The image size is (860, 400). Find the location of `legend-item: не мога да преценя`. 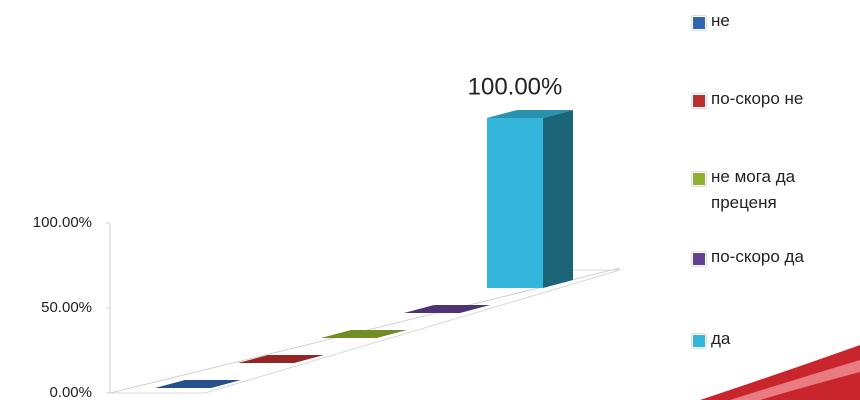

legend-item: не мога да преценя is located at coordinates (772, 191).